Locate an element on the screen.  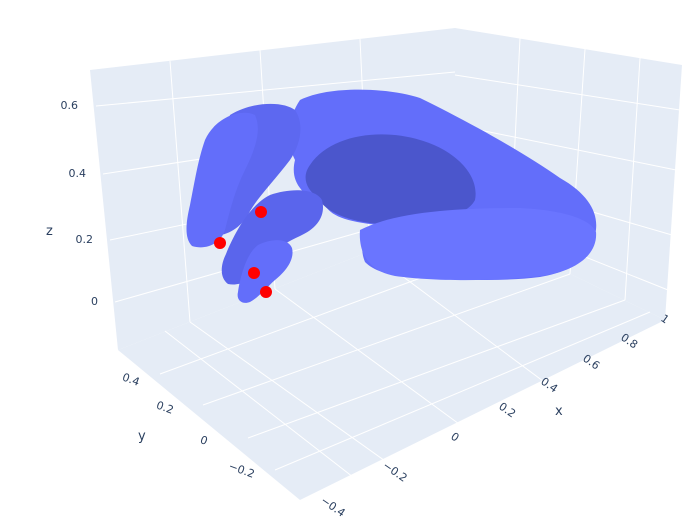
z-tick-label: 0.4 is located at coordinates (78, 173).